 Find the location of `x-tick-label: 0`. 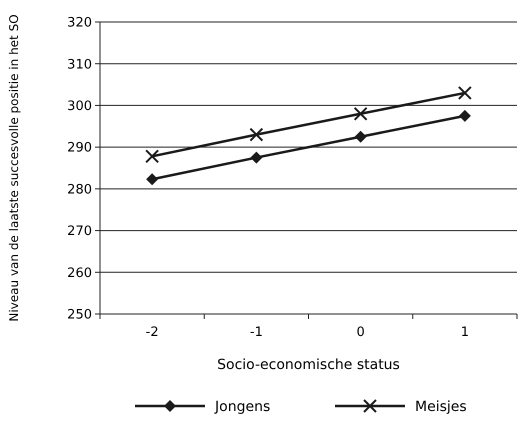

x-tick-label: 0 is located at coordinates (360, 332).